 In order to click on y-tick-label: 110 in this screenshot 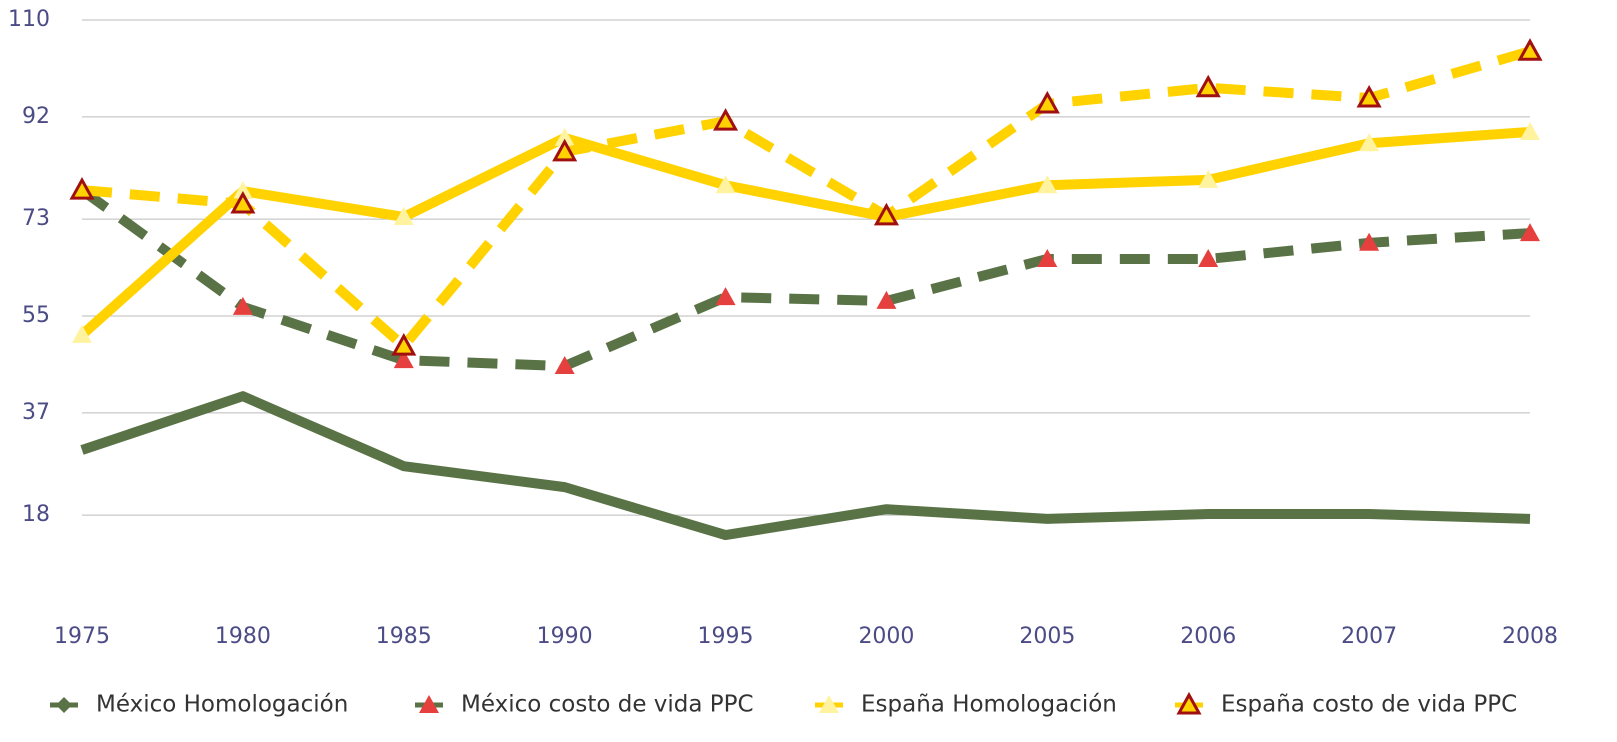, I will do `click(29, 19)`.